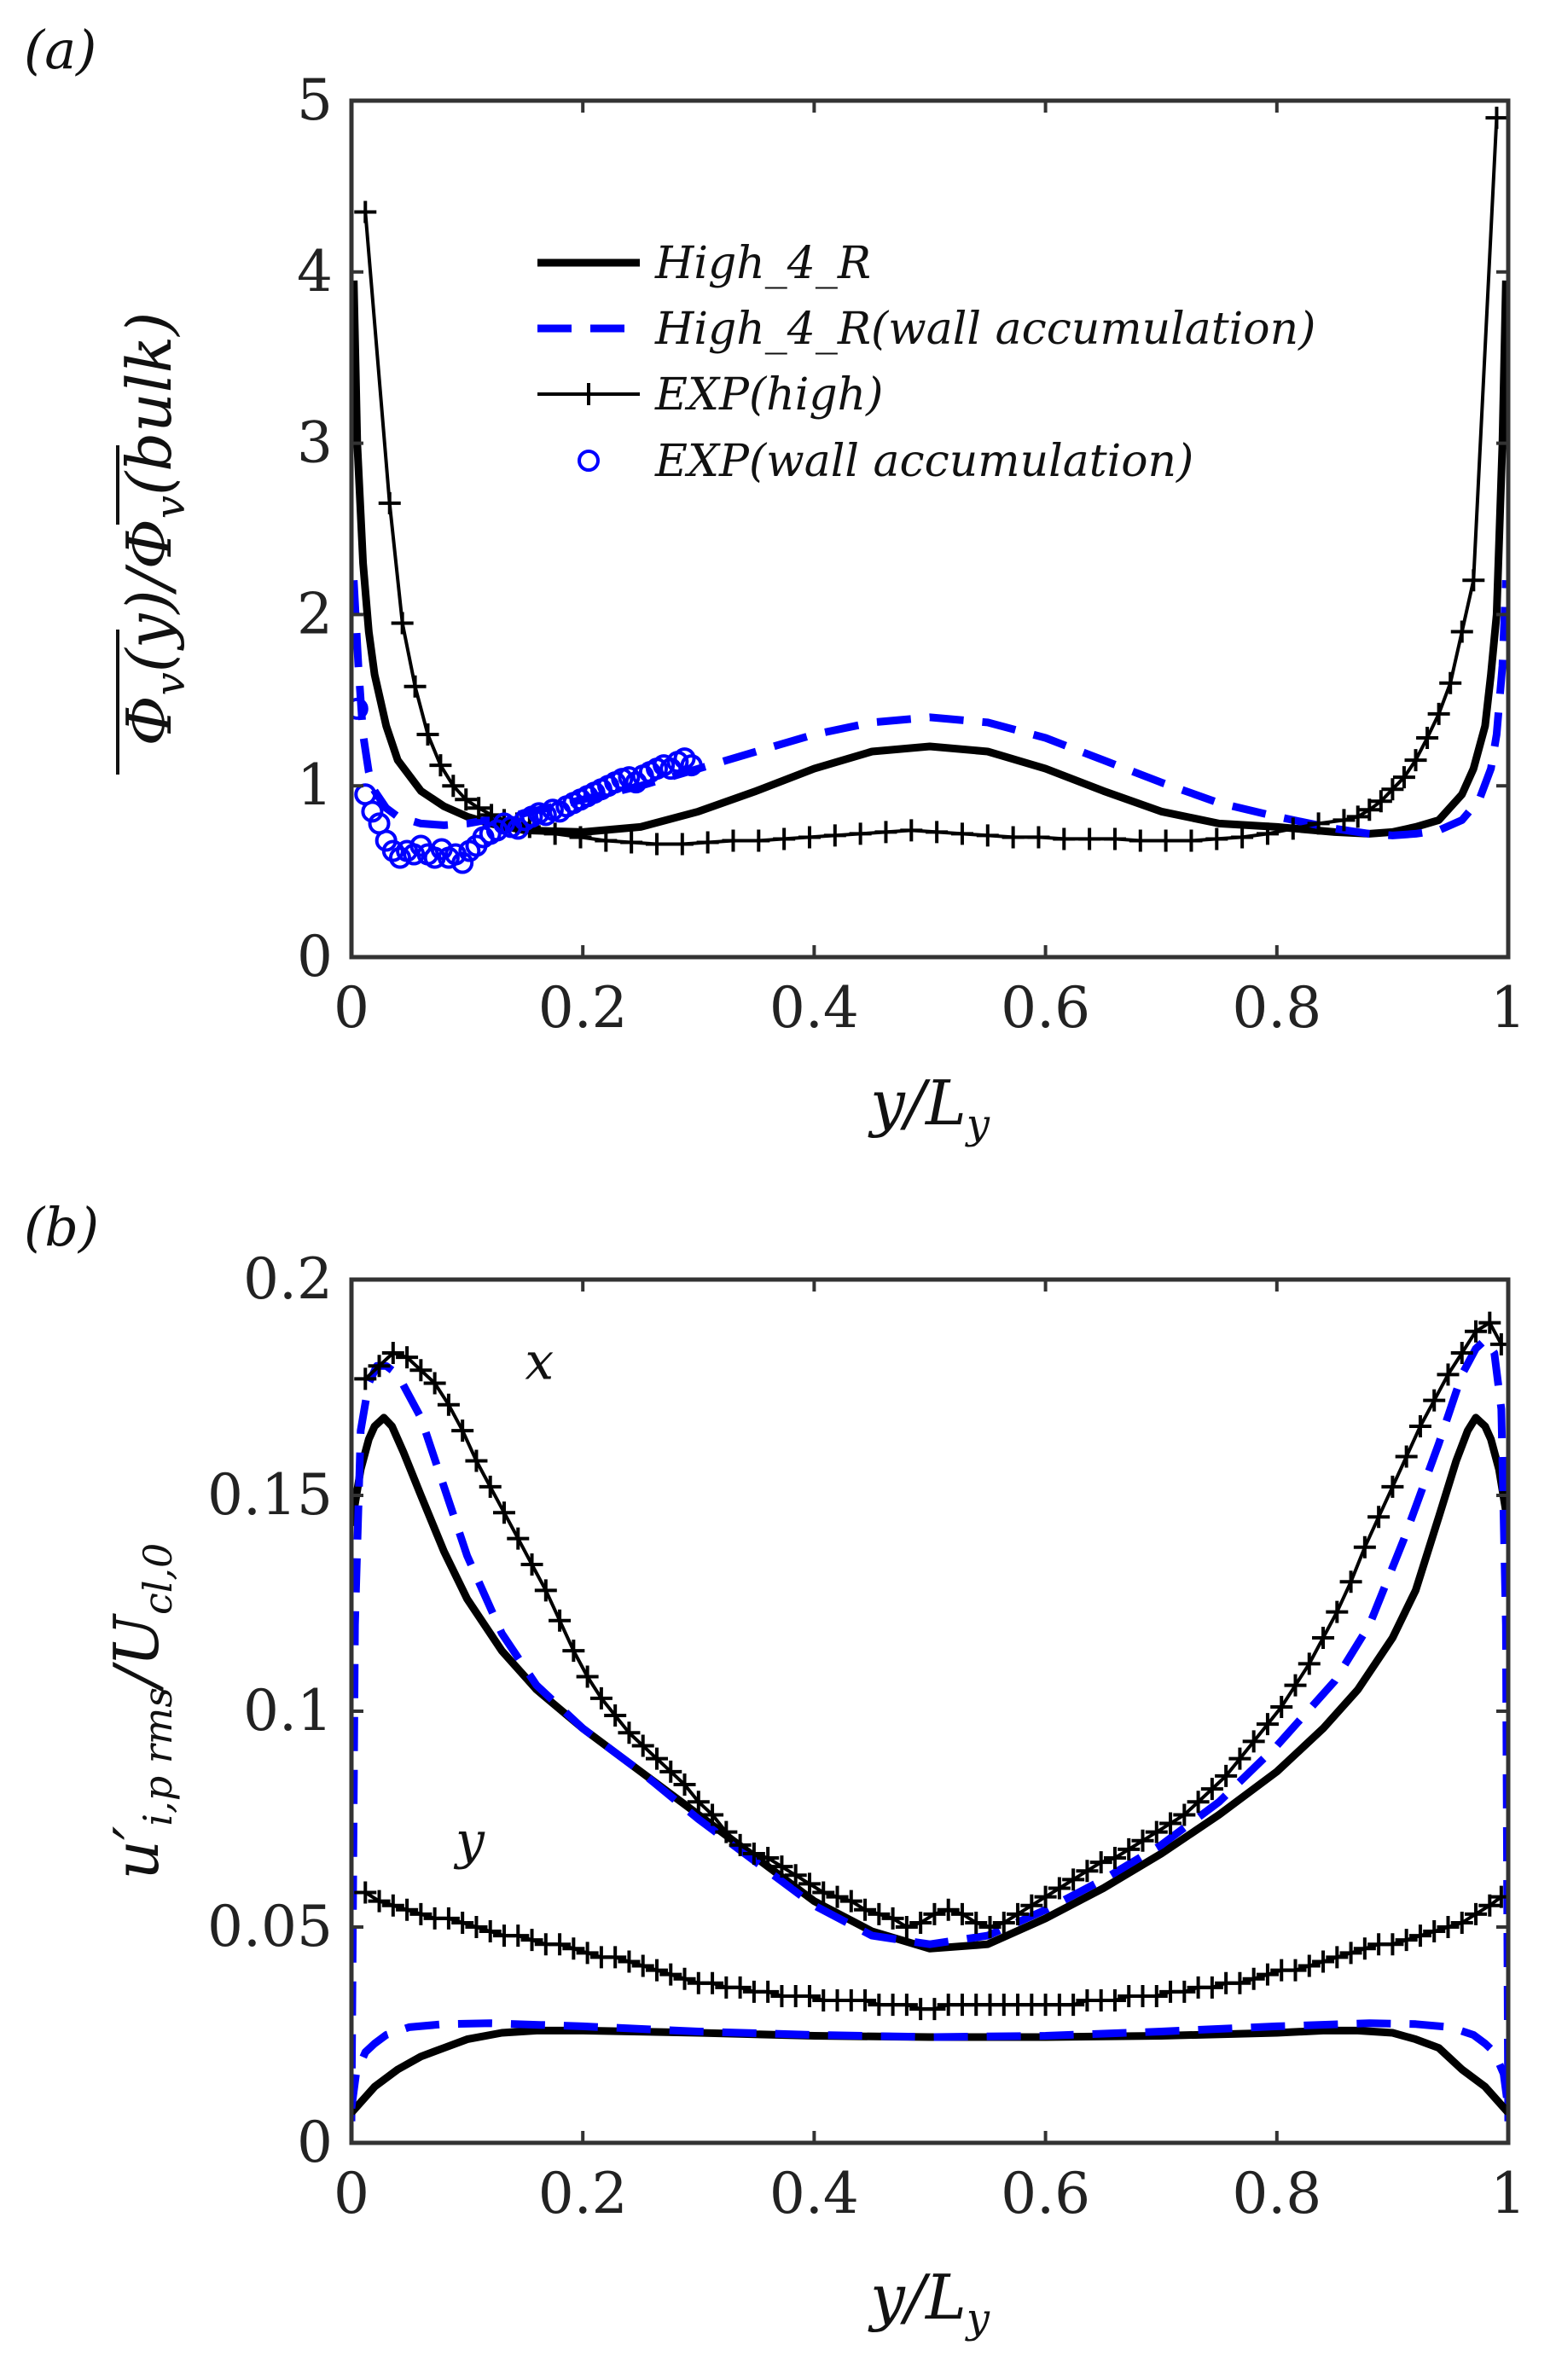 Image resolution: width=1556 pixels, height=2380 pixels. I want to click on y-tick-label: 0, so click(315, 2142).